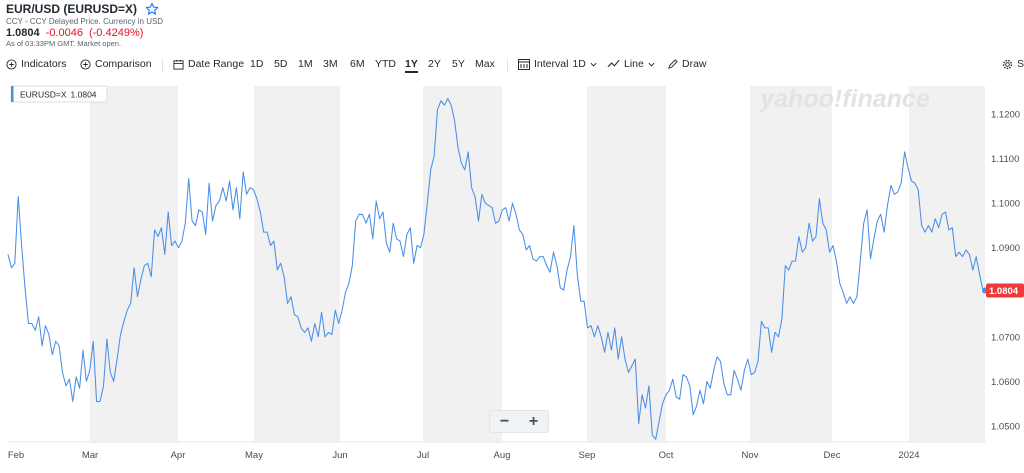 This screenshot has height=473, width=1024. What do you see at coordinates (134, 264) in the screenshot?
I see `band-mar` at bounding box center [134, 264].